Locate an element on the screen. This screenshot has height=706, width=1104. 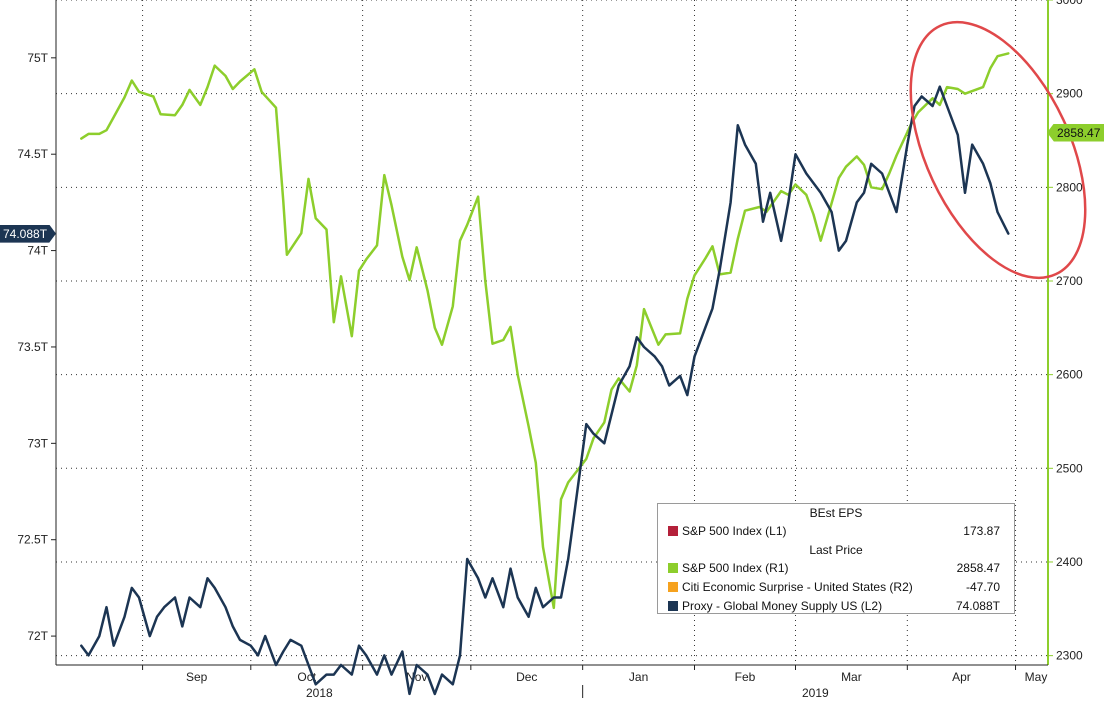
legend-group-title-best-eps: BEst EPS is located at coordinates (836, 513).